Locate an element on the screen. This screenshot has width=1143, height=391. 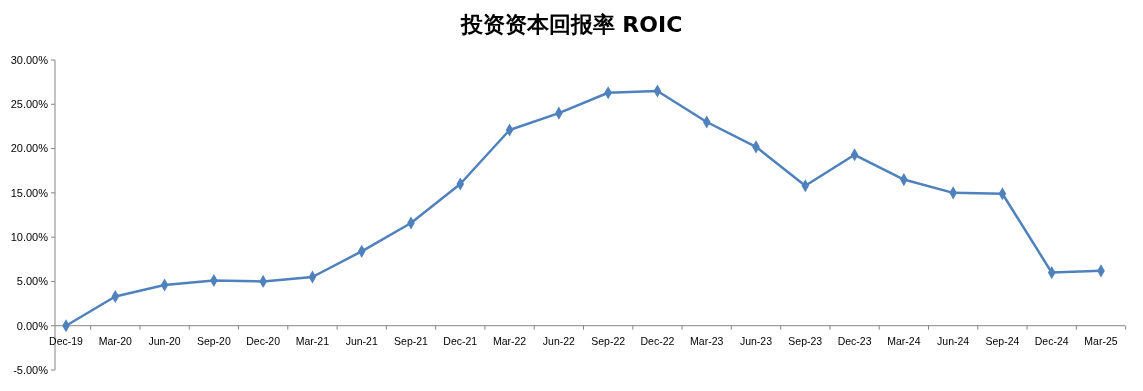
x-tick-label: Jun-24 is located at coordinates (953, 340).